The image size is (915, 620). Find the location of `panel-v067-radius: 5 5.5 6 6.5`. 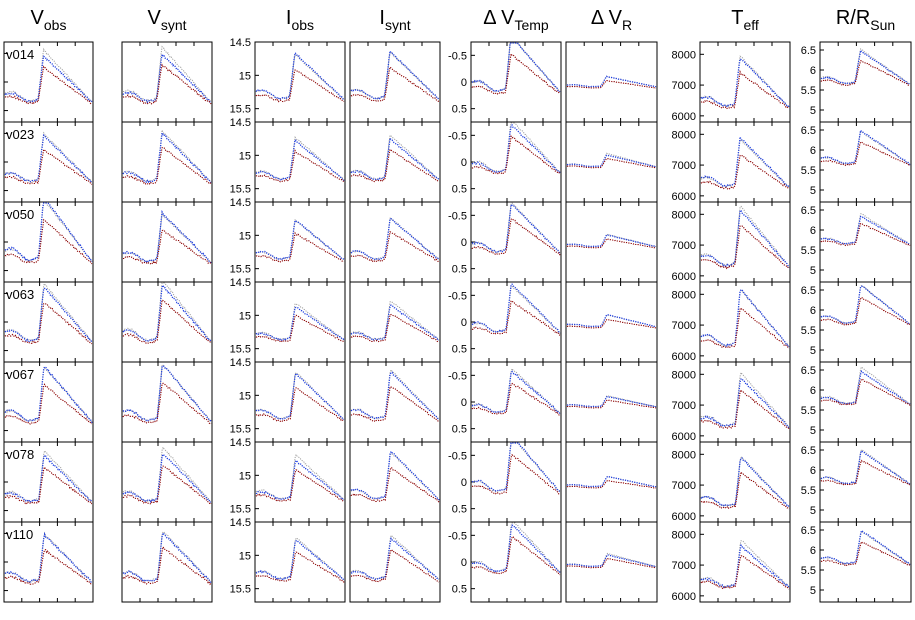

panel-v067-radius: 5 5.5 6 6.5 is located at coordinates (856, 402).